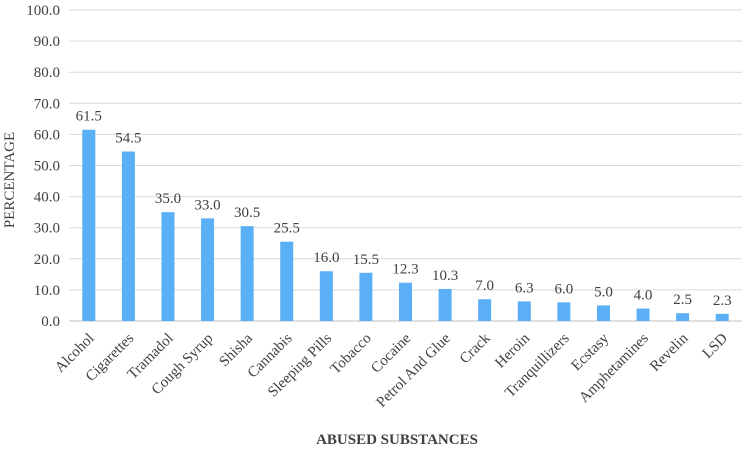 The image size is (750, 451). What do you see at coordinates (50, 322) in the screenshot?
I see `y-tick-label: 0.0` at bounding box center [50, 322].